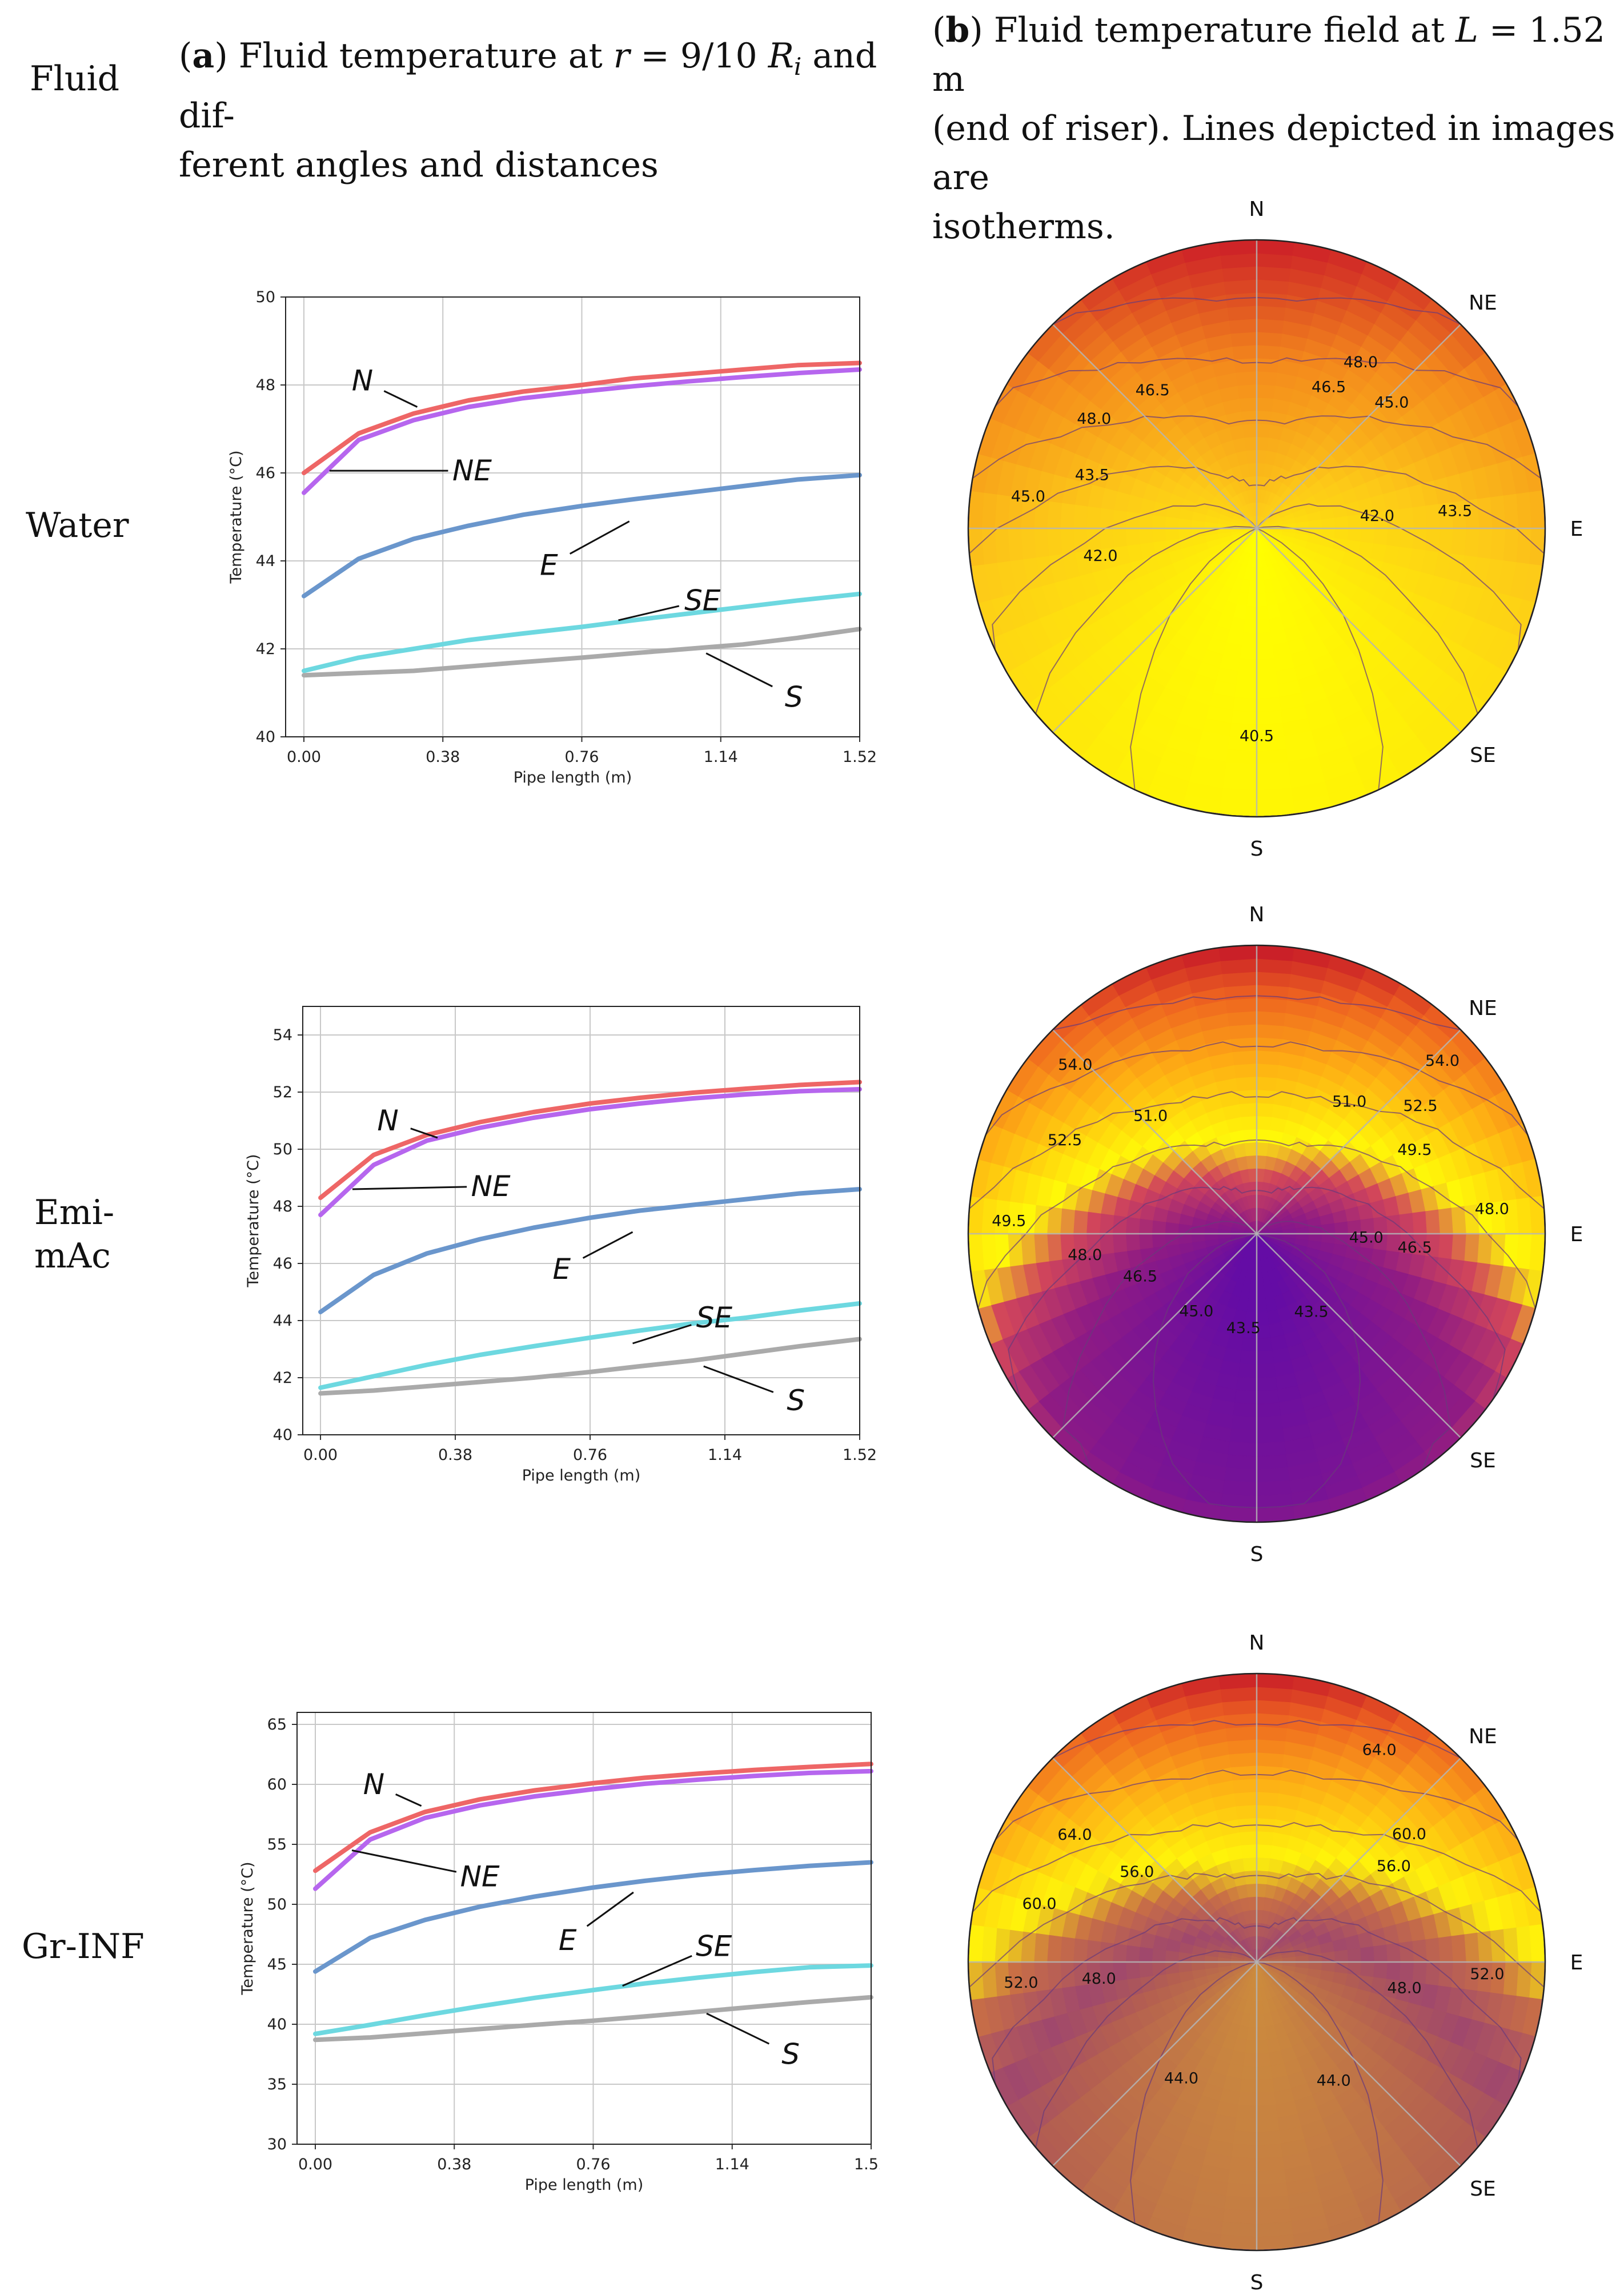 The width and height of the screenshot is (1624, 2291). I want to click on contour-label: 44.0, so click(1334, 2081).